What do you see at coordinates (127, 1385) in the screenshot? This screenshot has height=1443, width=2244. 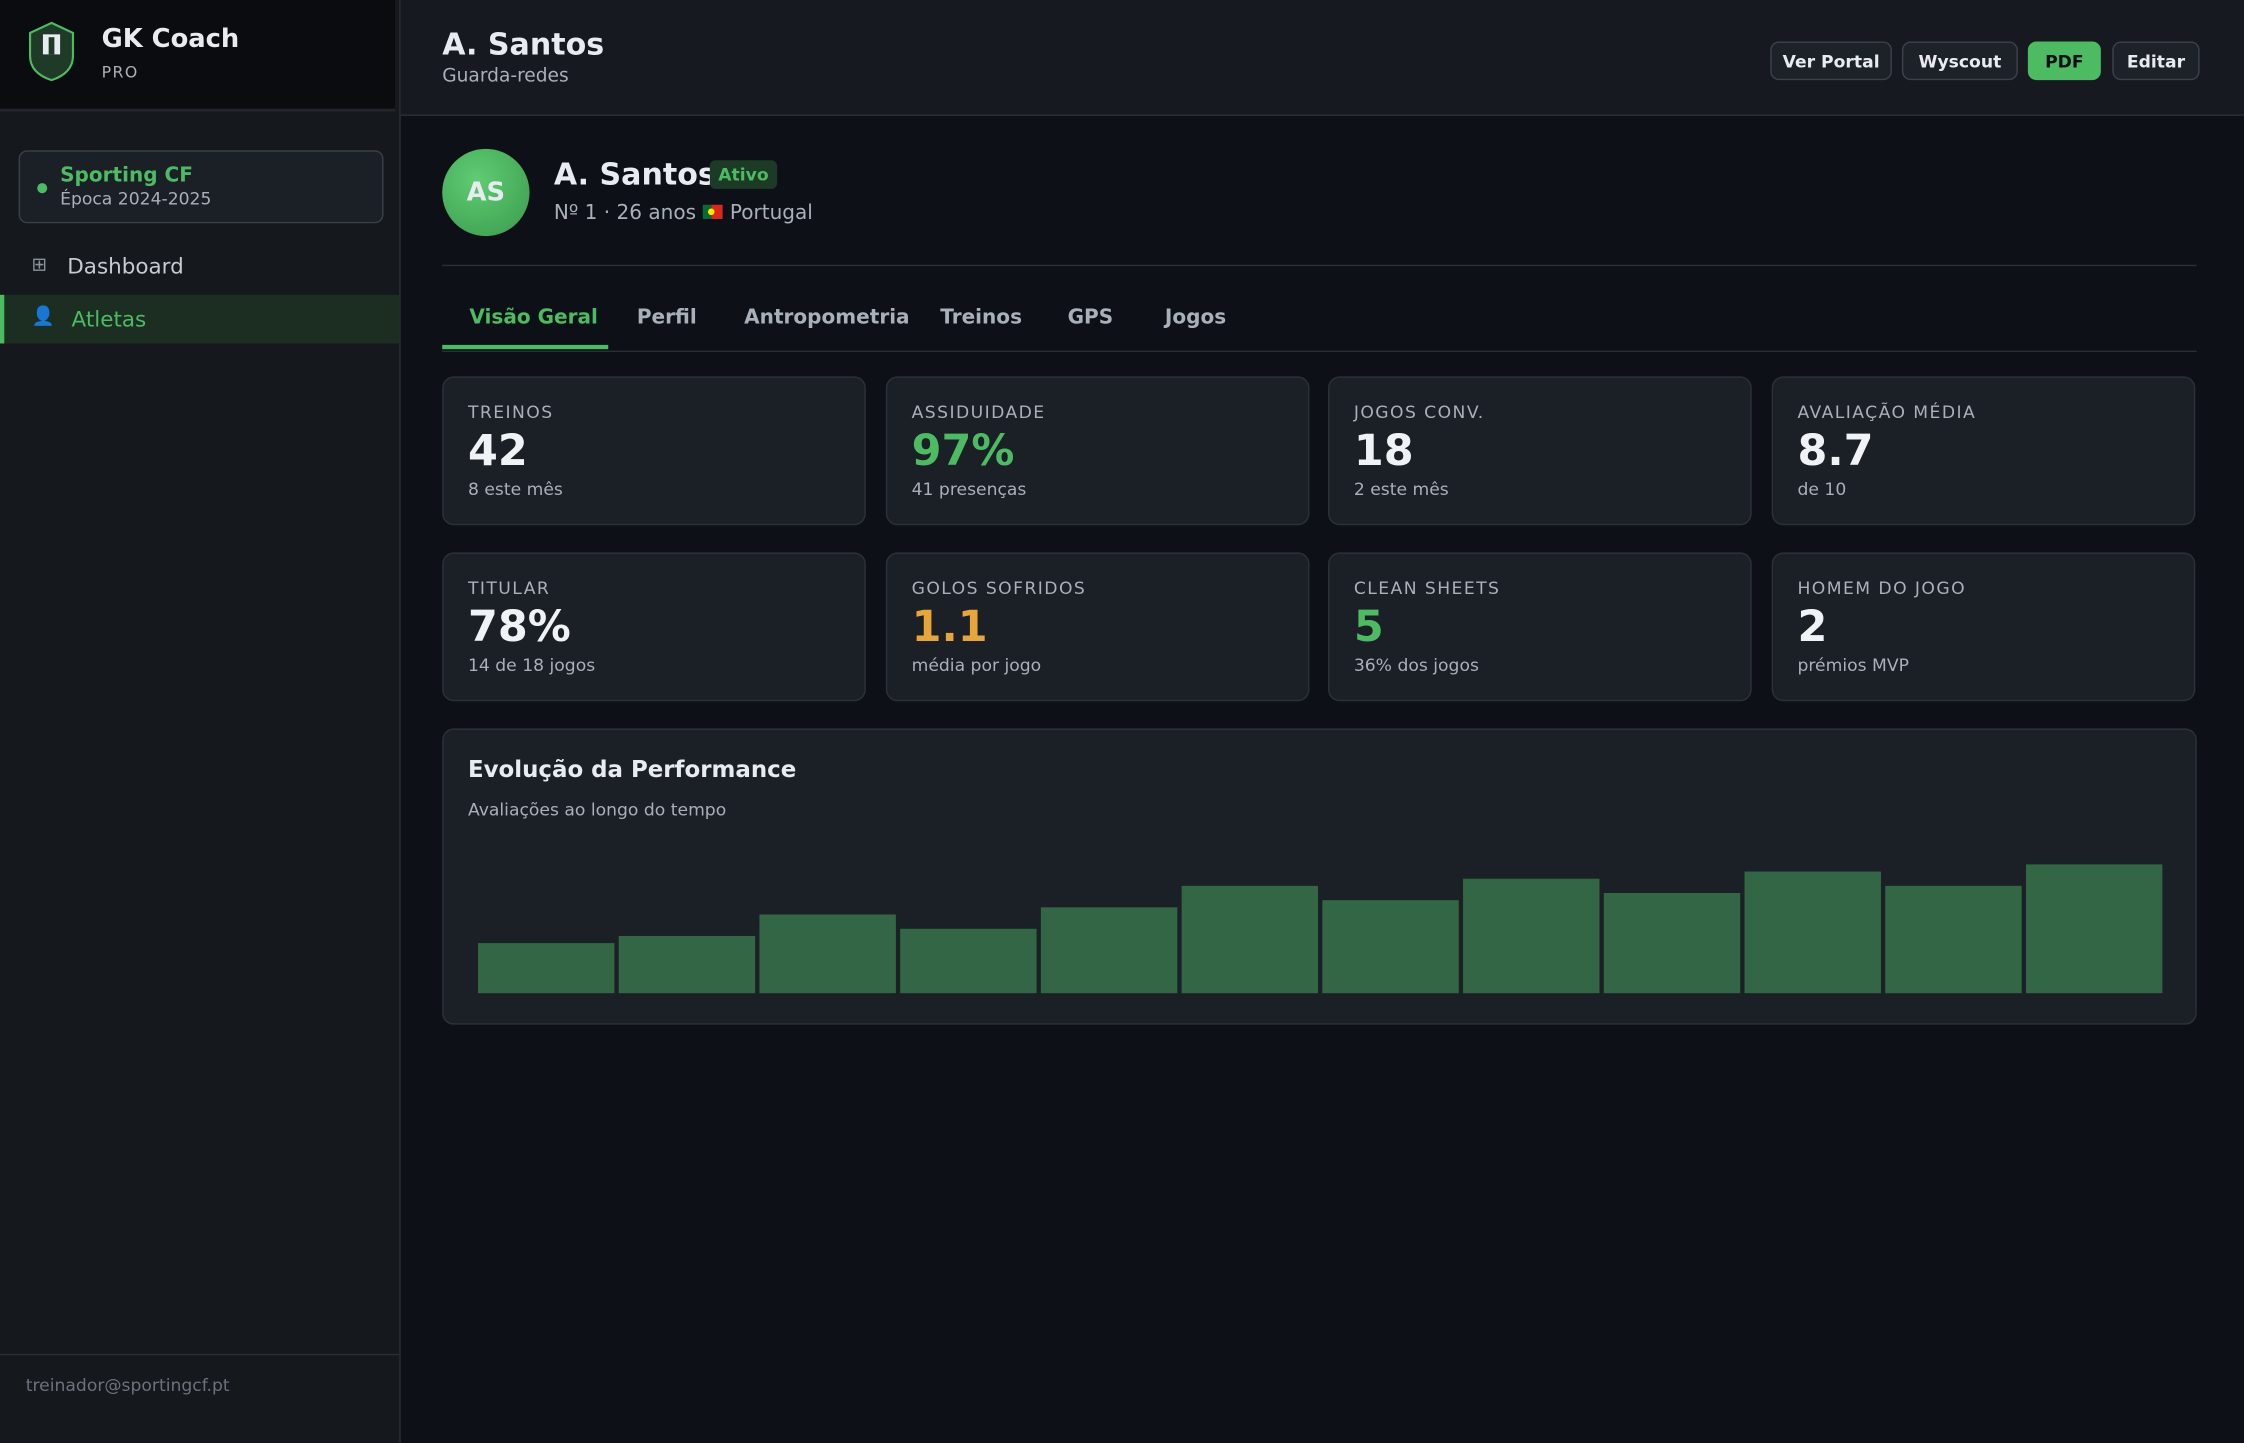 I see `user-email: treinador@sportingcf.pt` at bounding box center [127, 1385].